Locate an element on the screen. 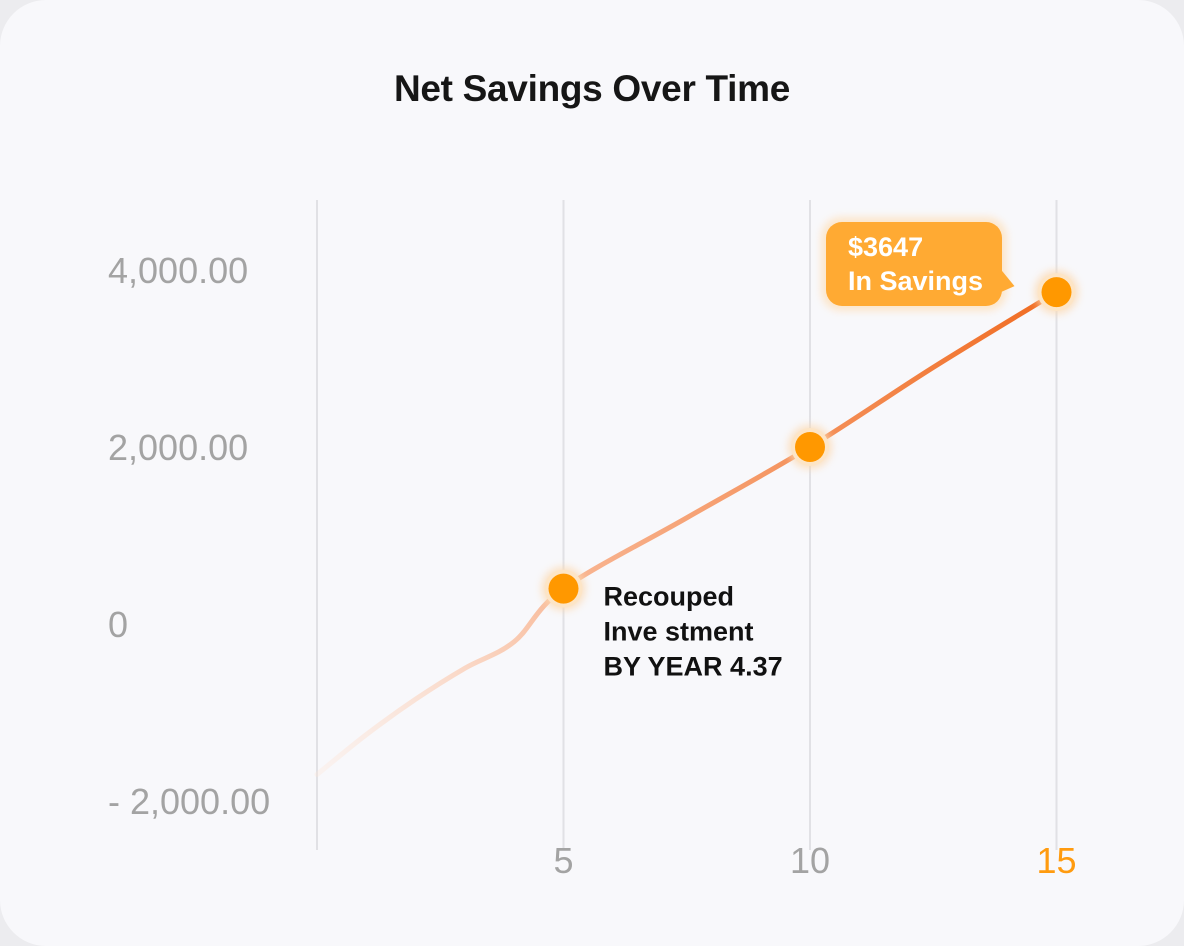 This screenshot has height=946, width=1184. y-tick-label: 2,000.00 is located at coordinates (178, 447).